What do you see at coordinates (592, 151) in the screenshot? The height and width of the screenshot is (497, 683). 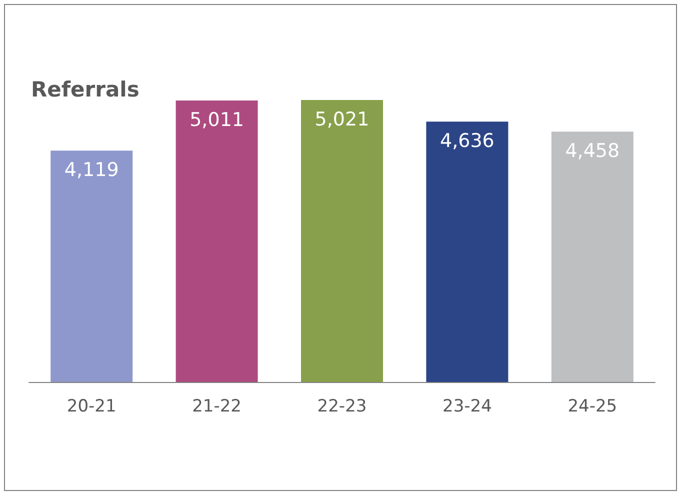 I see `data-label: 4,458` at bounding box center [592, 151].